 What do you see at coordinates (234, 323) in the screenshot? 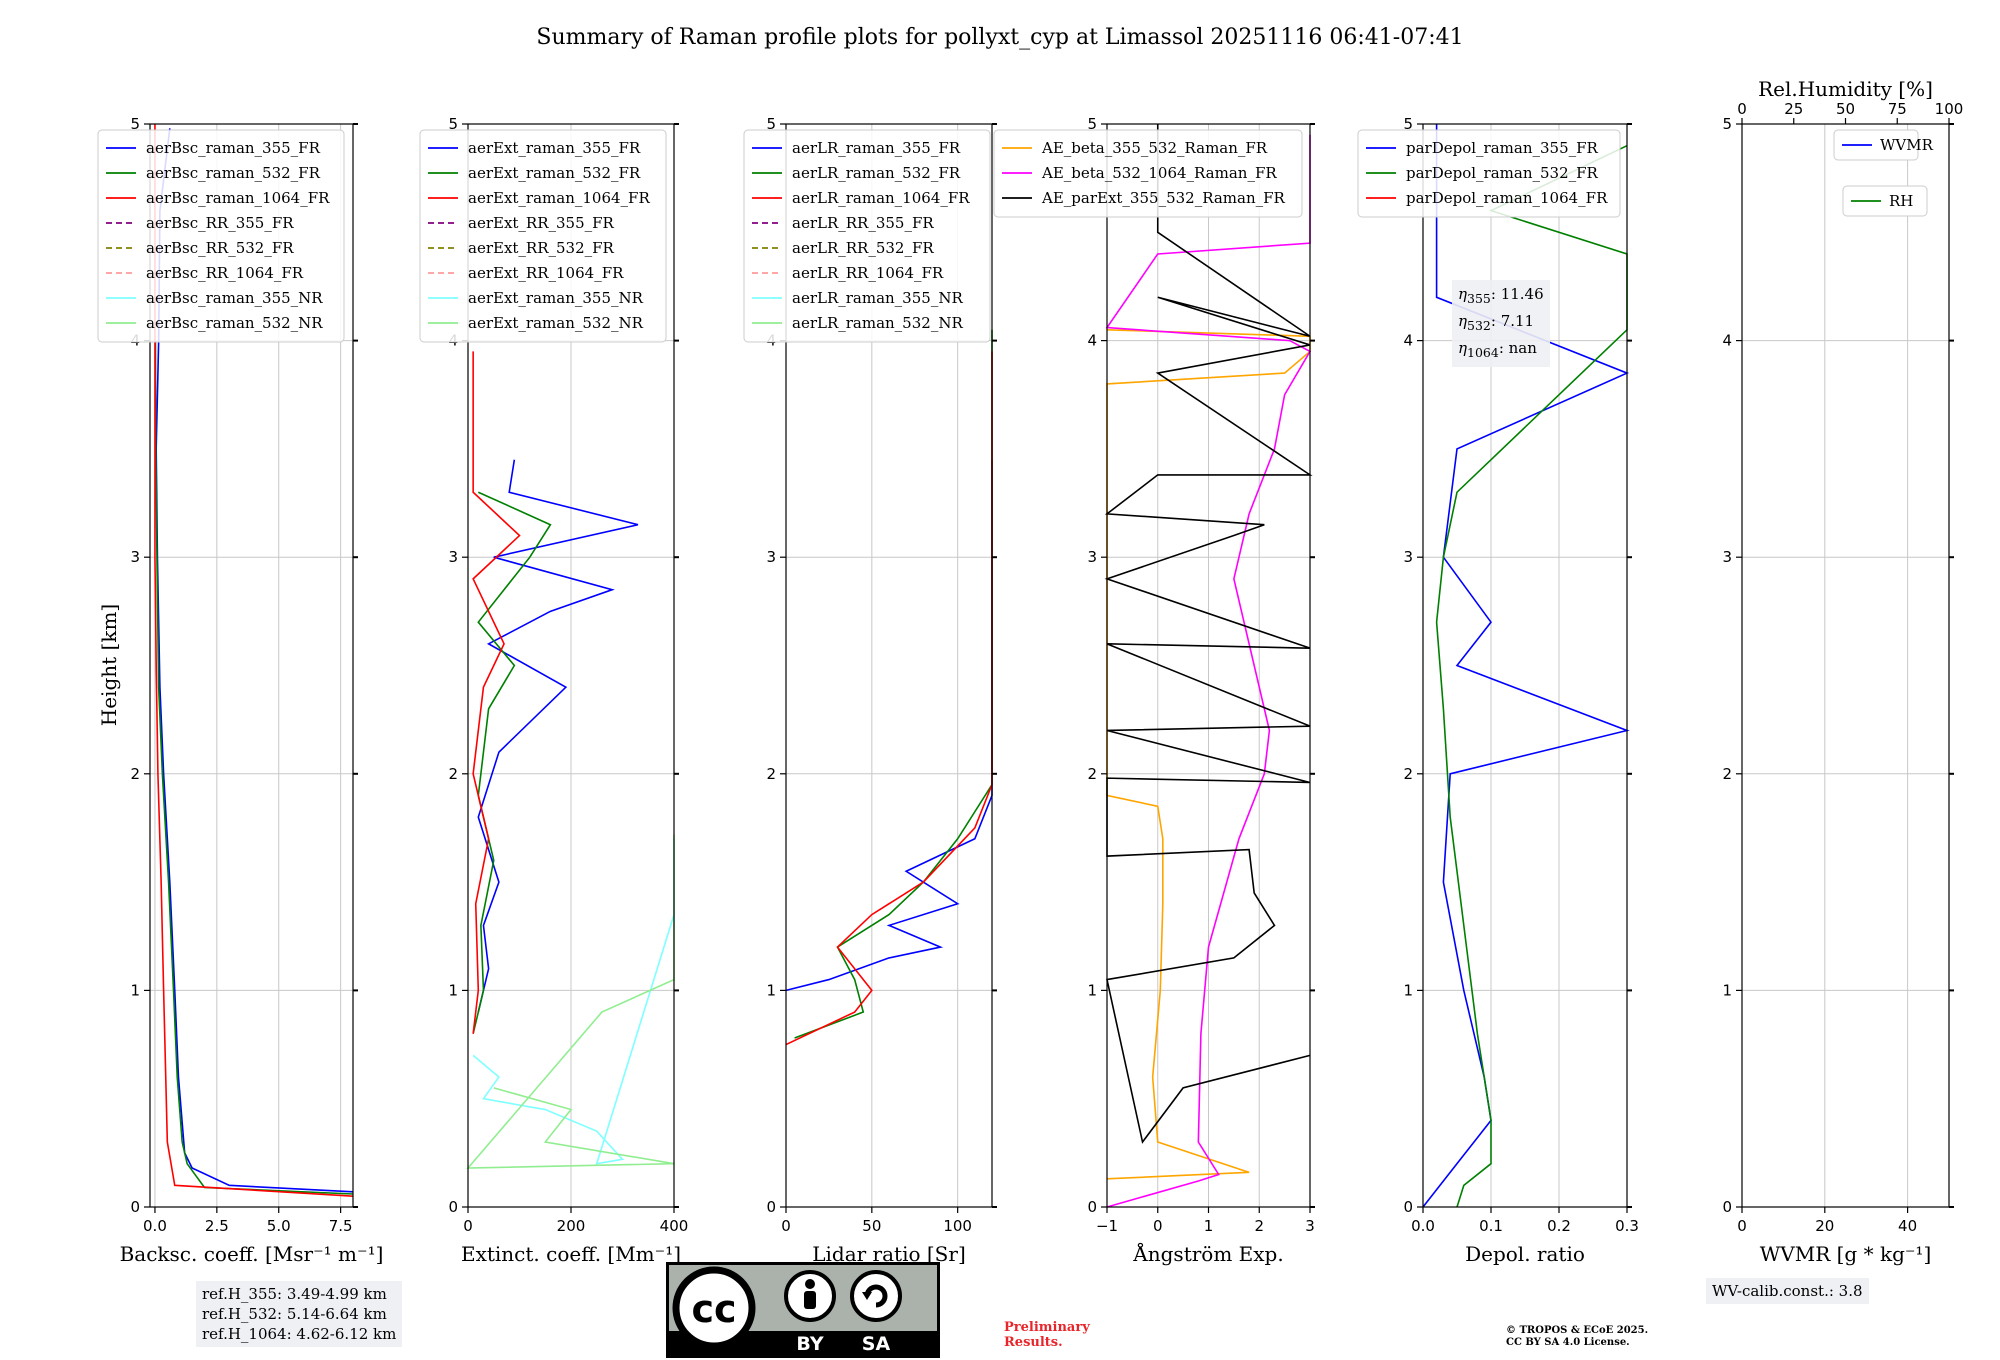
I see `legend-label: aerBsc_raman_532_NR` at bounding box center [234, 323].